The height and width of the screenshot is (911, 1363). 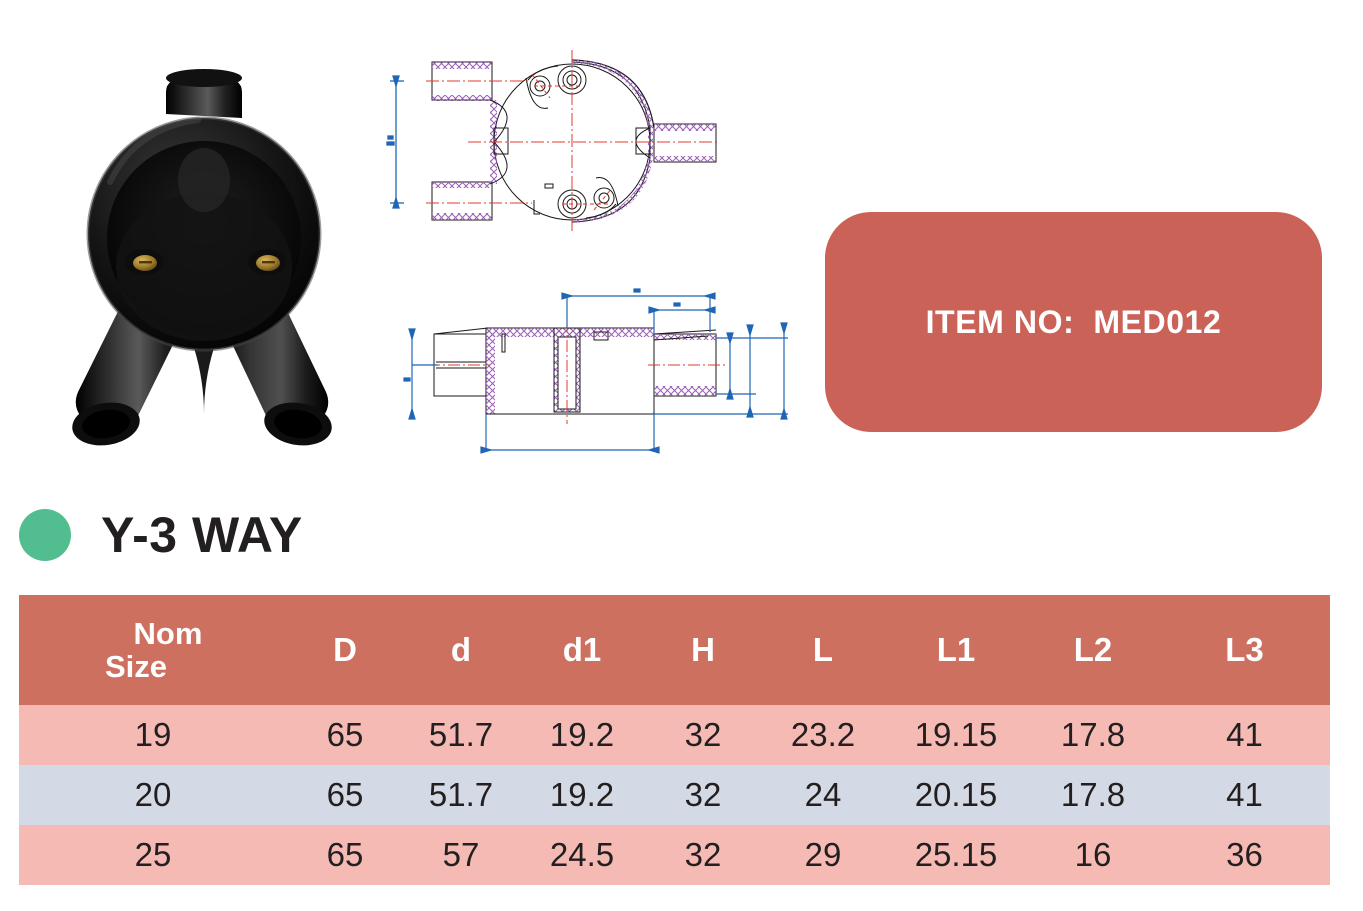 I want to click on item-number-badge: ITEM NO: MED012, so click(x=1073, y=322).